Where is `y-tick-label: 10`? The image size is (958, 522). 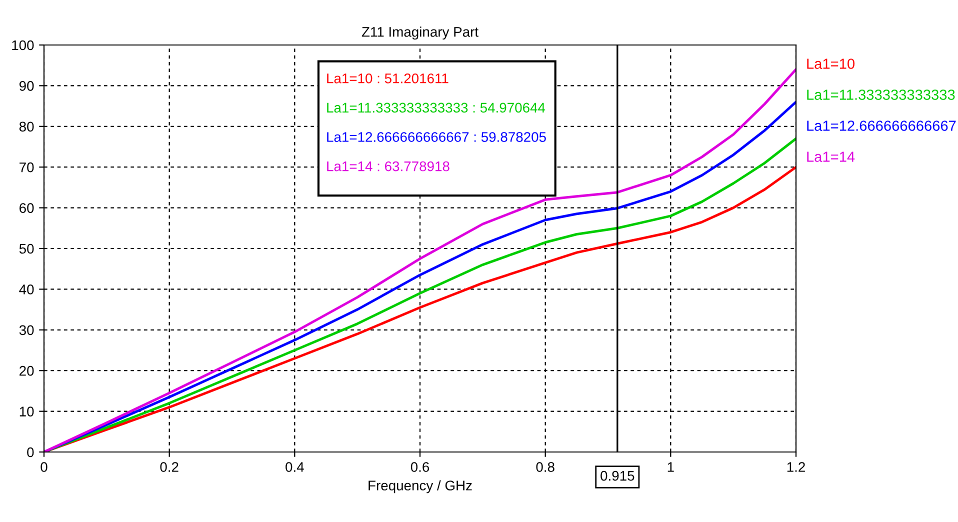 y-tick-label: 10 is located at coordinates (27, 411).